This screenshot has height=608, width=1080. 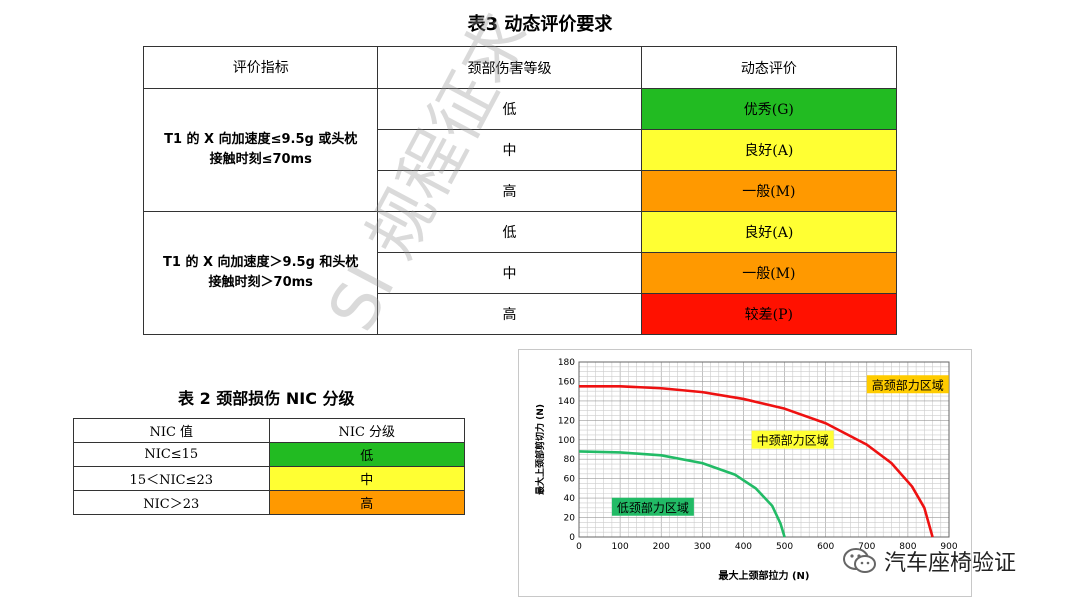 What do you see at coordinates (367, 454) in the screenshot?
I see `nic-grade-cell: 低` at bounding box center [367, 454].